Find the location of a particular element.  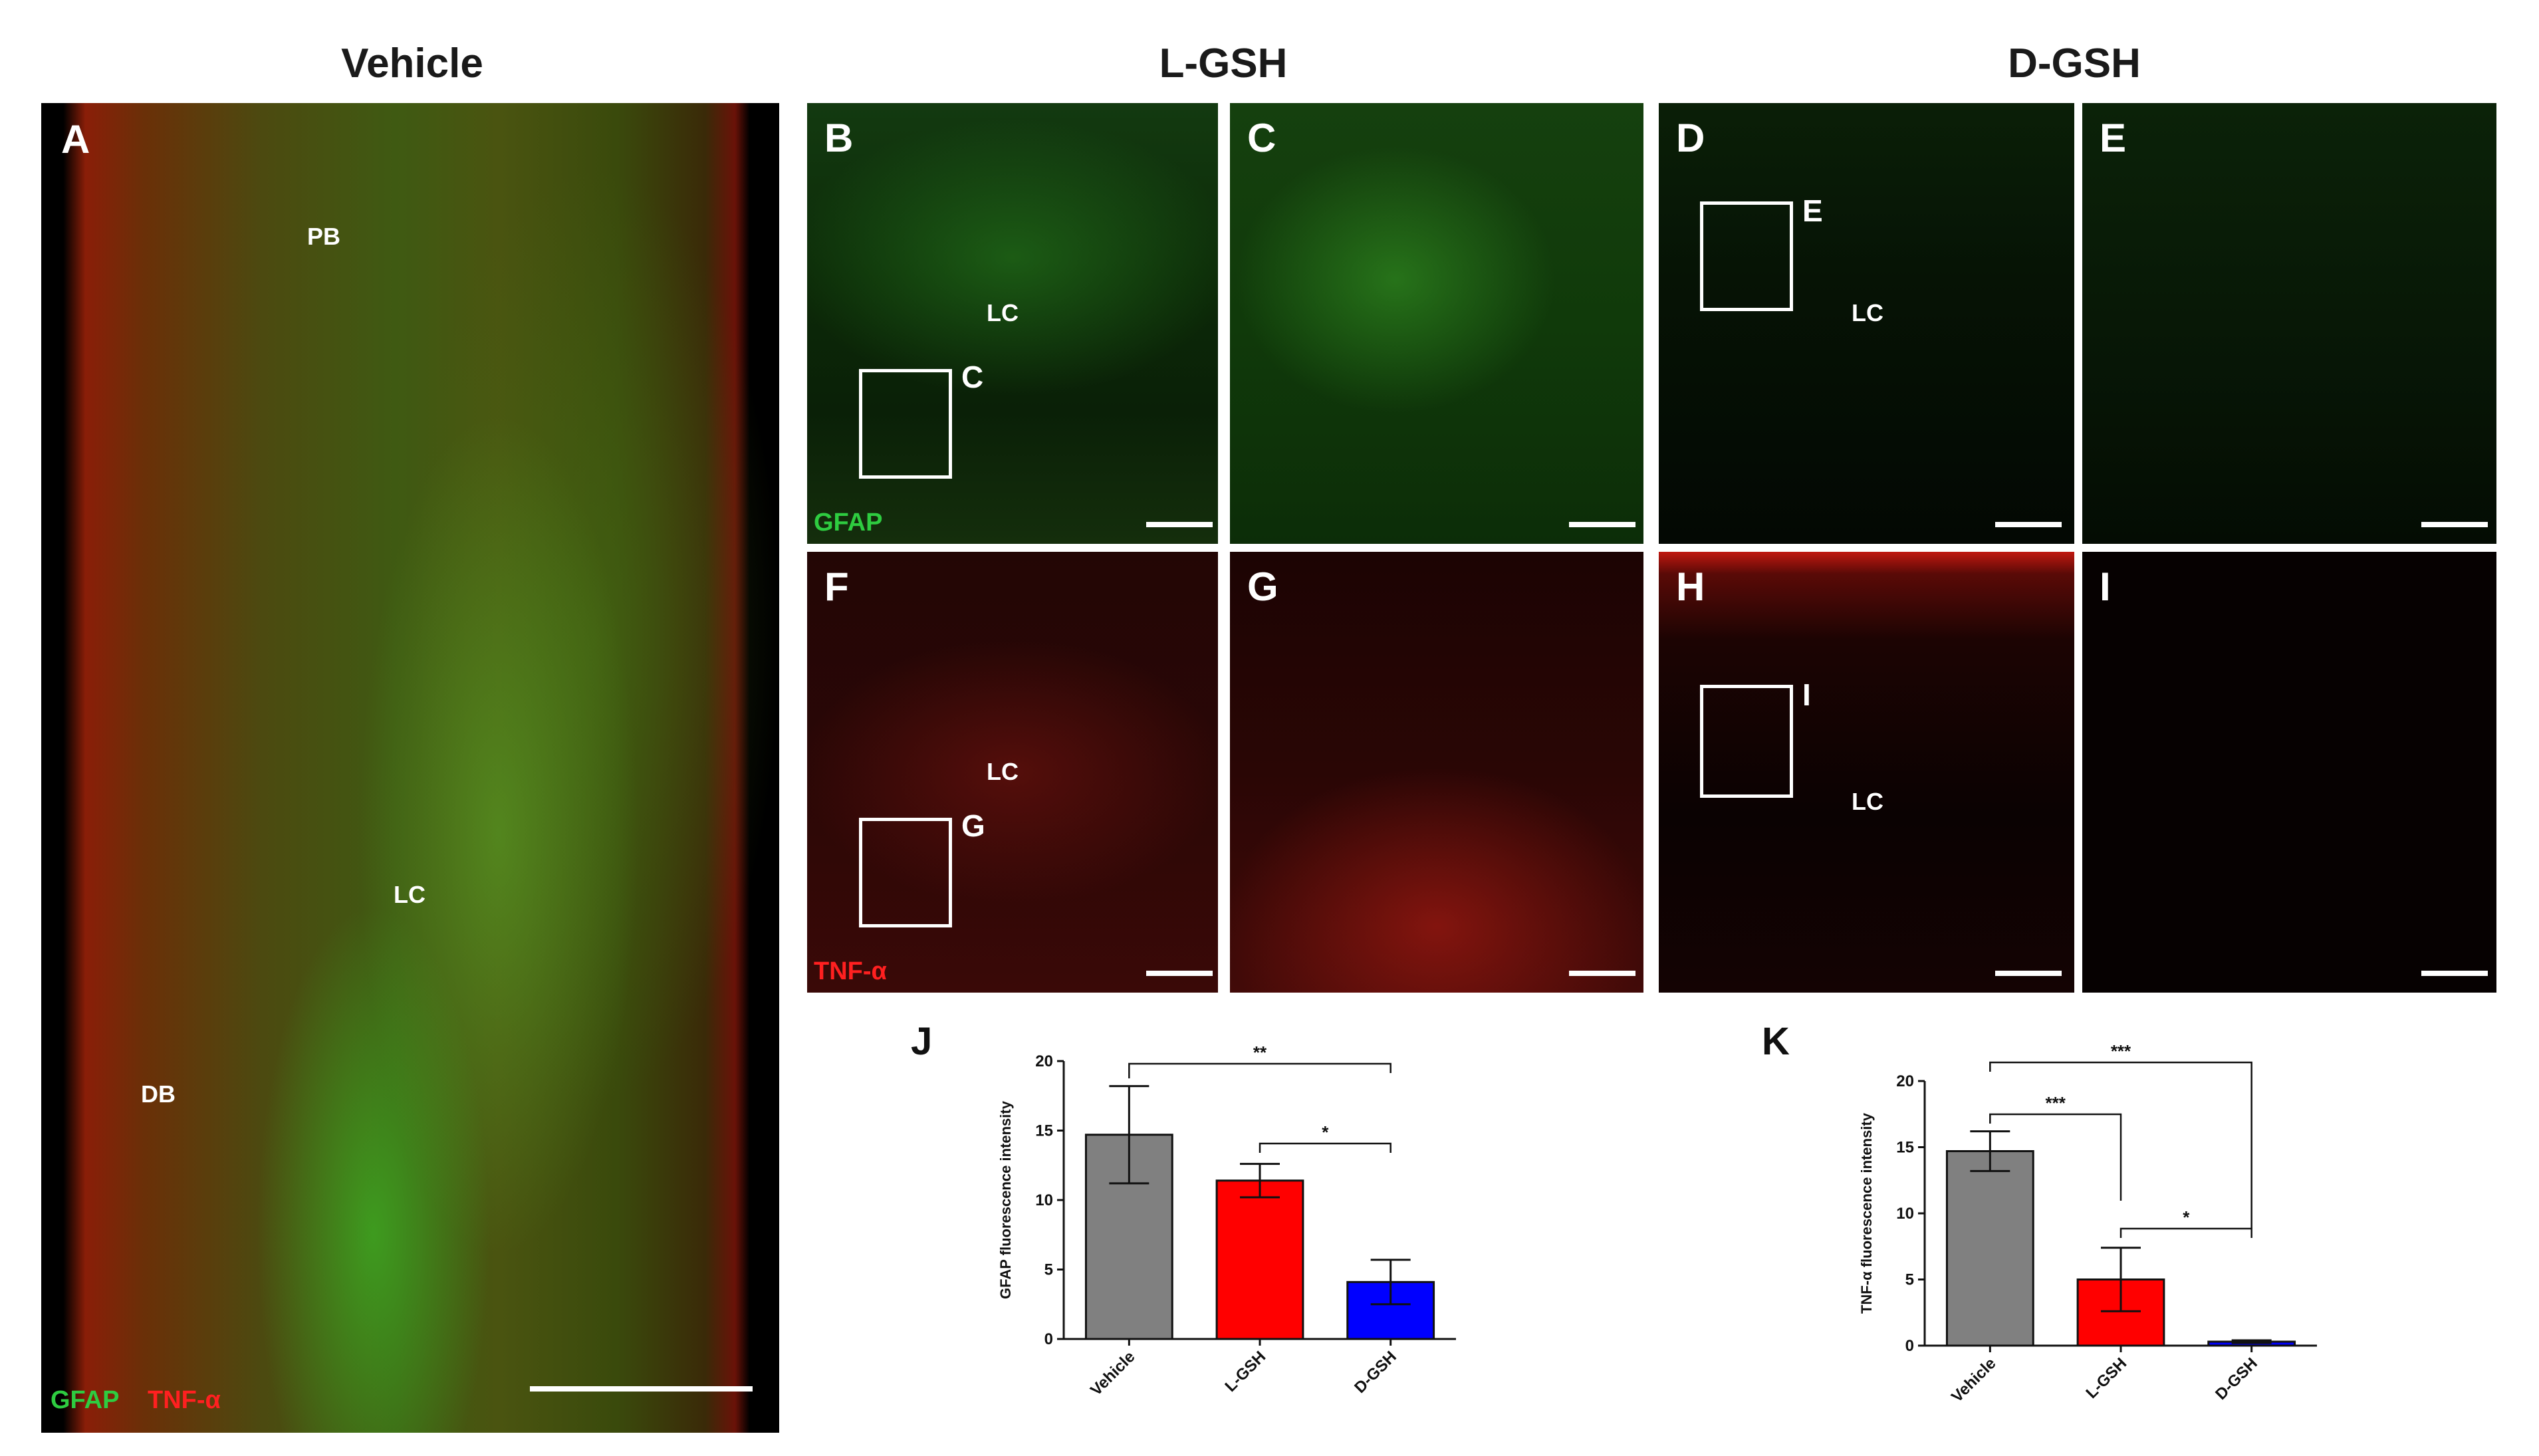

inset-box-g is located at coordinates (905, 872).